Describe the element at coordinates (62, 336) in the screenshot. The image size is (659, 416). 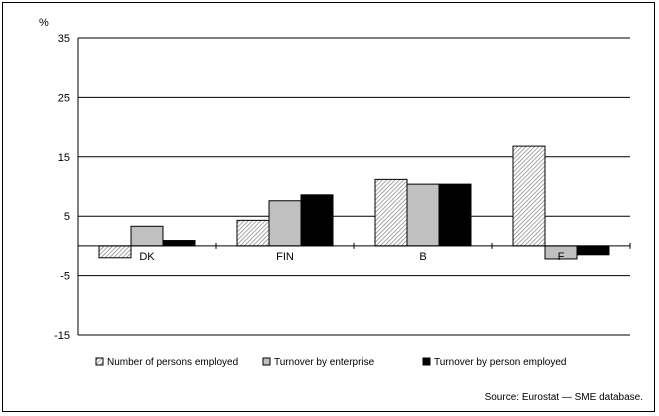
I see `y-tick-label: -15` at that location.